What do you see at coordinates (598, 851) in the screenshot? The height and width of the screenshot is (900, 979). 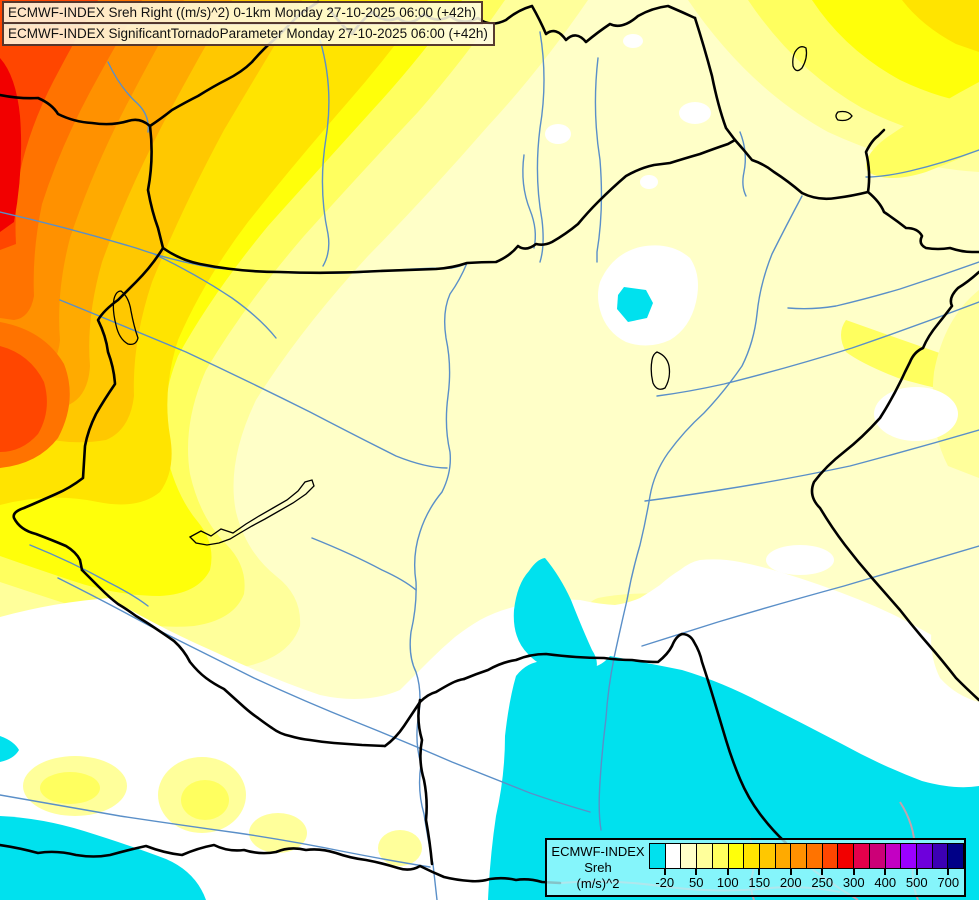 I see `legend-title-line1: ECMWF-INDEX` at bounding box center [598, 851].